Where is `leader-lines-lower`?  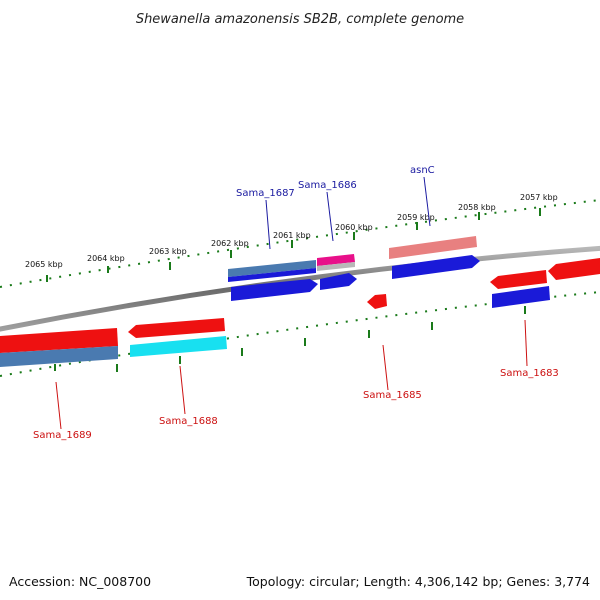
leader-lines-lower is located at coordinates (291, 374).